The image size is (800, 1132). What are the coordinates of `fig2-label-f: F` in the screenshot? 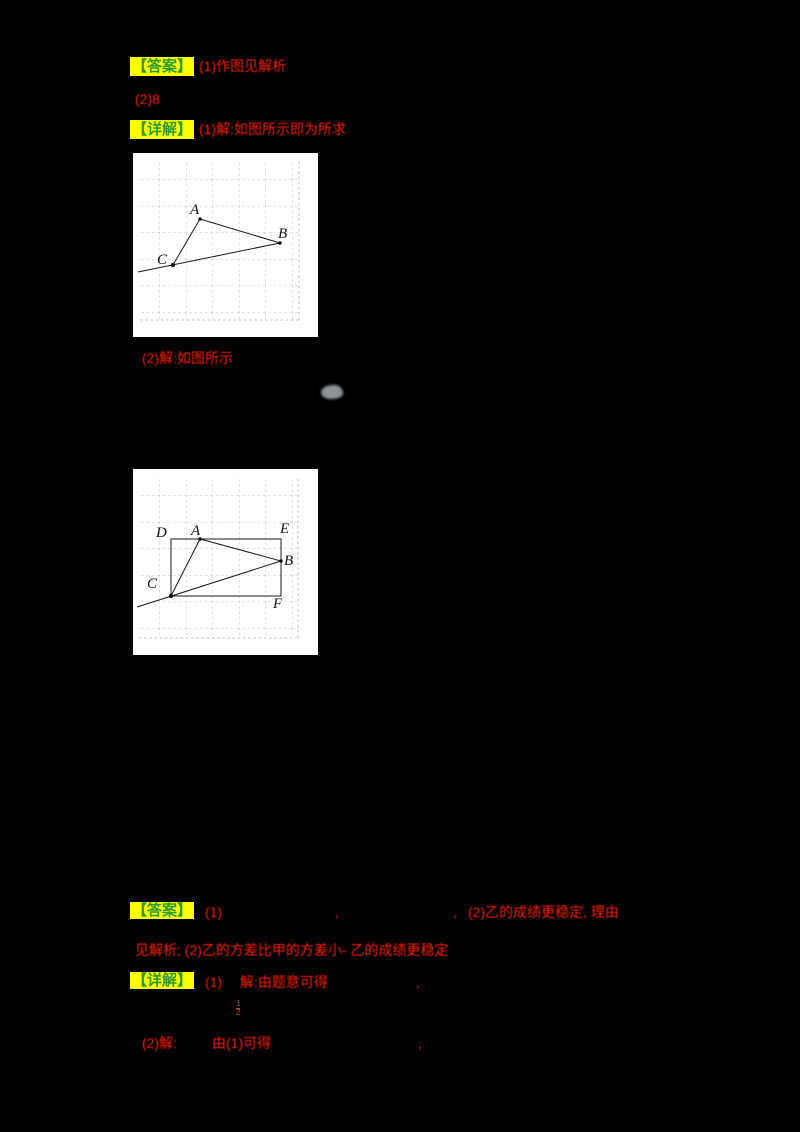 It's located at (277, 604).